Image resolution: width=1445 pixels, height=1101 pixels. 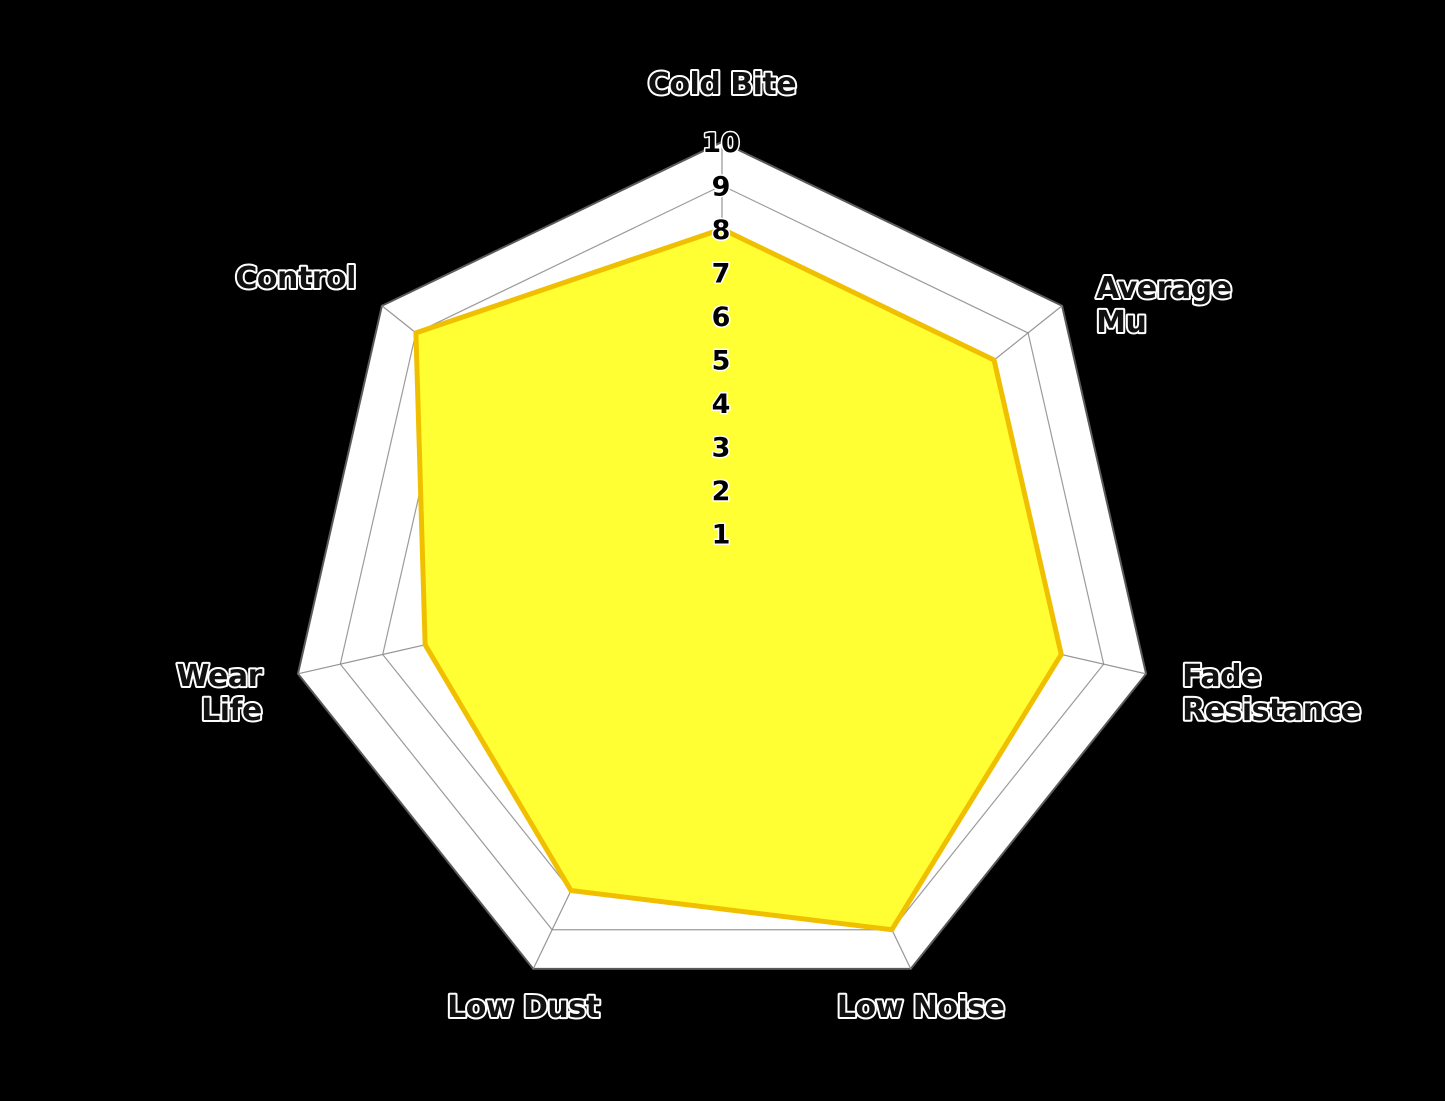 What do you see at coordinates (721, 361) in the screenshot?
I see `radial-tick-5: 5` at bounding box center [721, 361].